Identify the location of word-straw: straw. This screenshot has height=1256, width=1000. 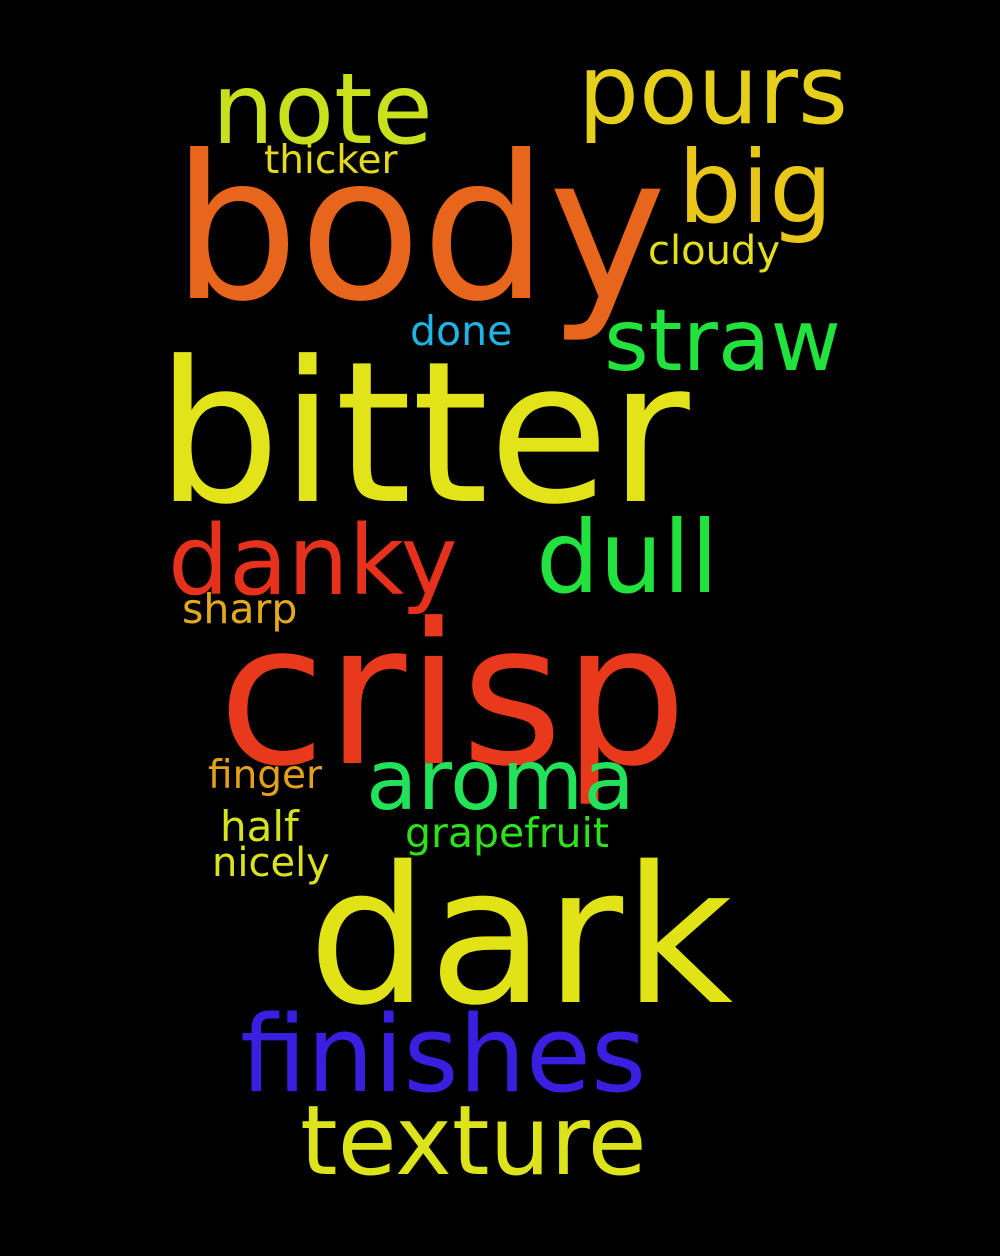
(722, 341).